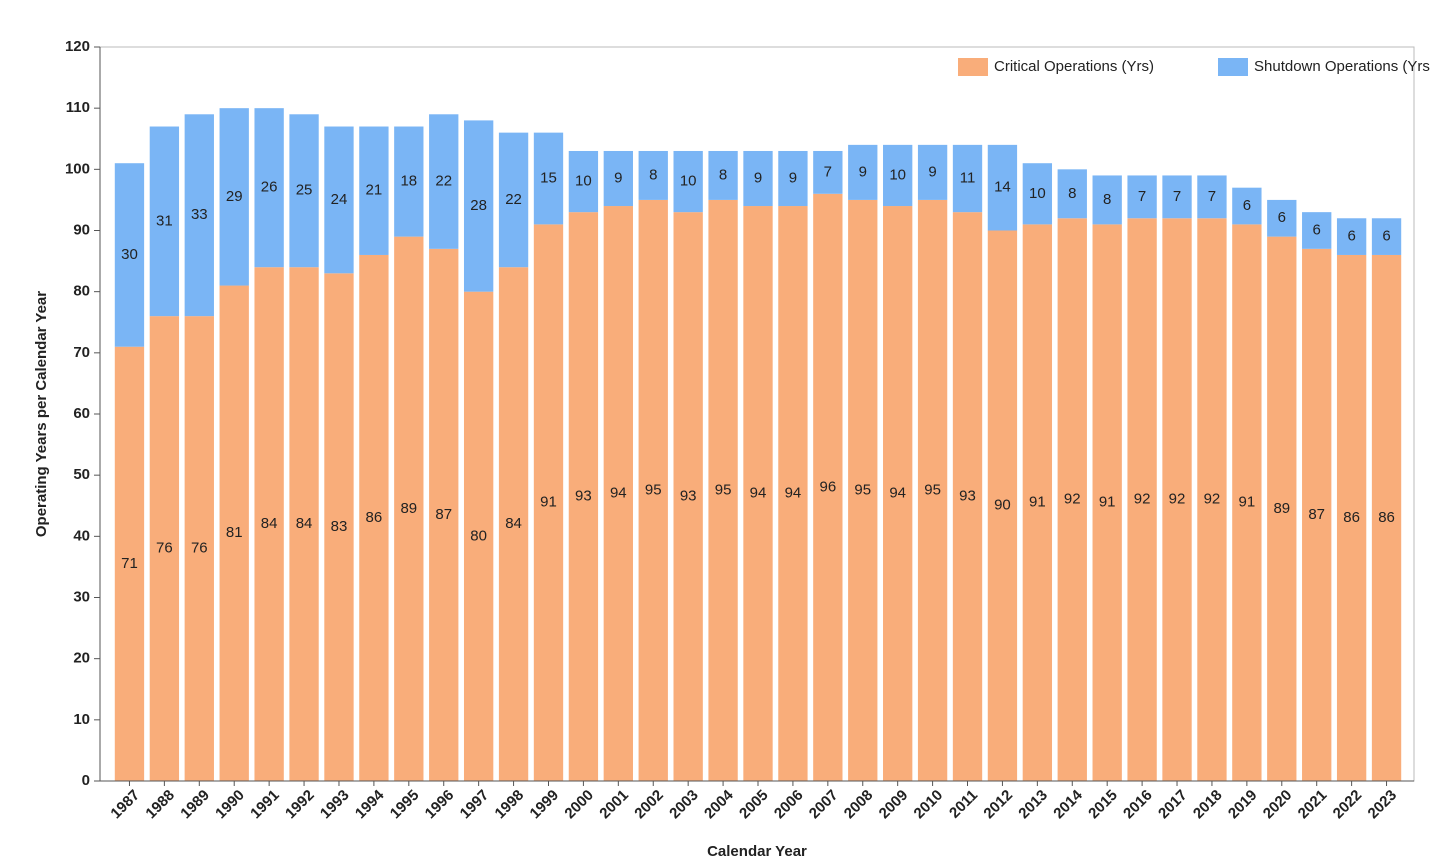 This screenshot has width=1430, height=867. What do you see at coordinates (1103, 805) in the screenshot?
I see `x-tick-label: 2015` at bounding box center [1103, 805].